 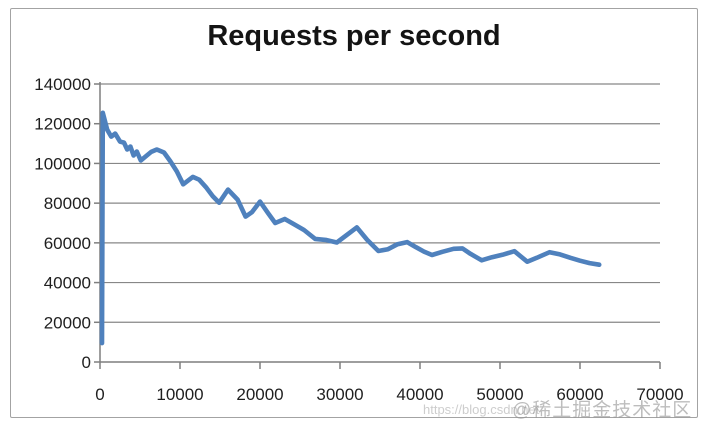 I want to click on chart-title: Requests per second, so click(x=354, y=36).